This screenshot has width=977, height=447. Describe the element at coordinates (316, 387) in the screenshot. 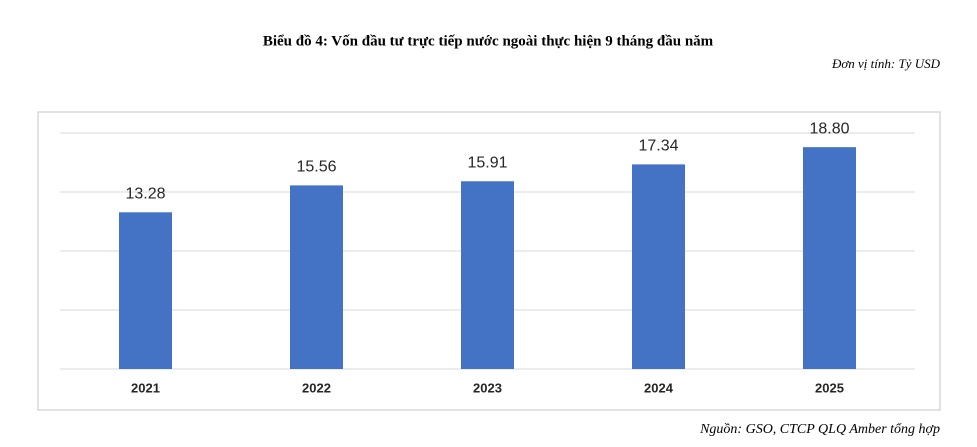

I see `x-tick-label: 2022` at that location.